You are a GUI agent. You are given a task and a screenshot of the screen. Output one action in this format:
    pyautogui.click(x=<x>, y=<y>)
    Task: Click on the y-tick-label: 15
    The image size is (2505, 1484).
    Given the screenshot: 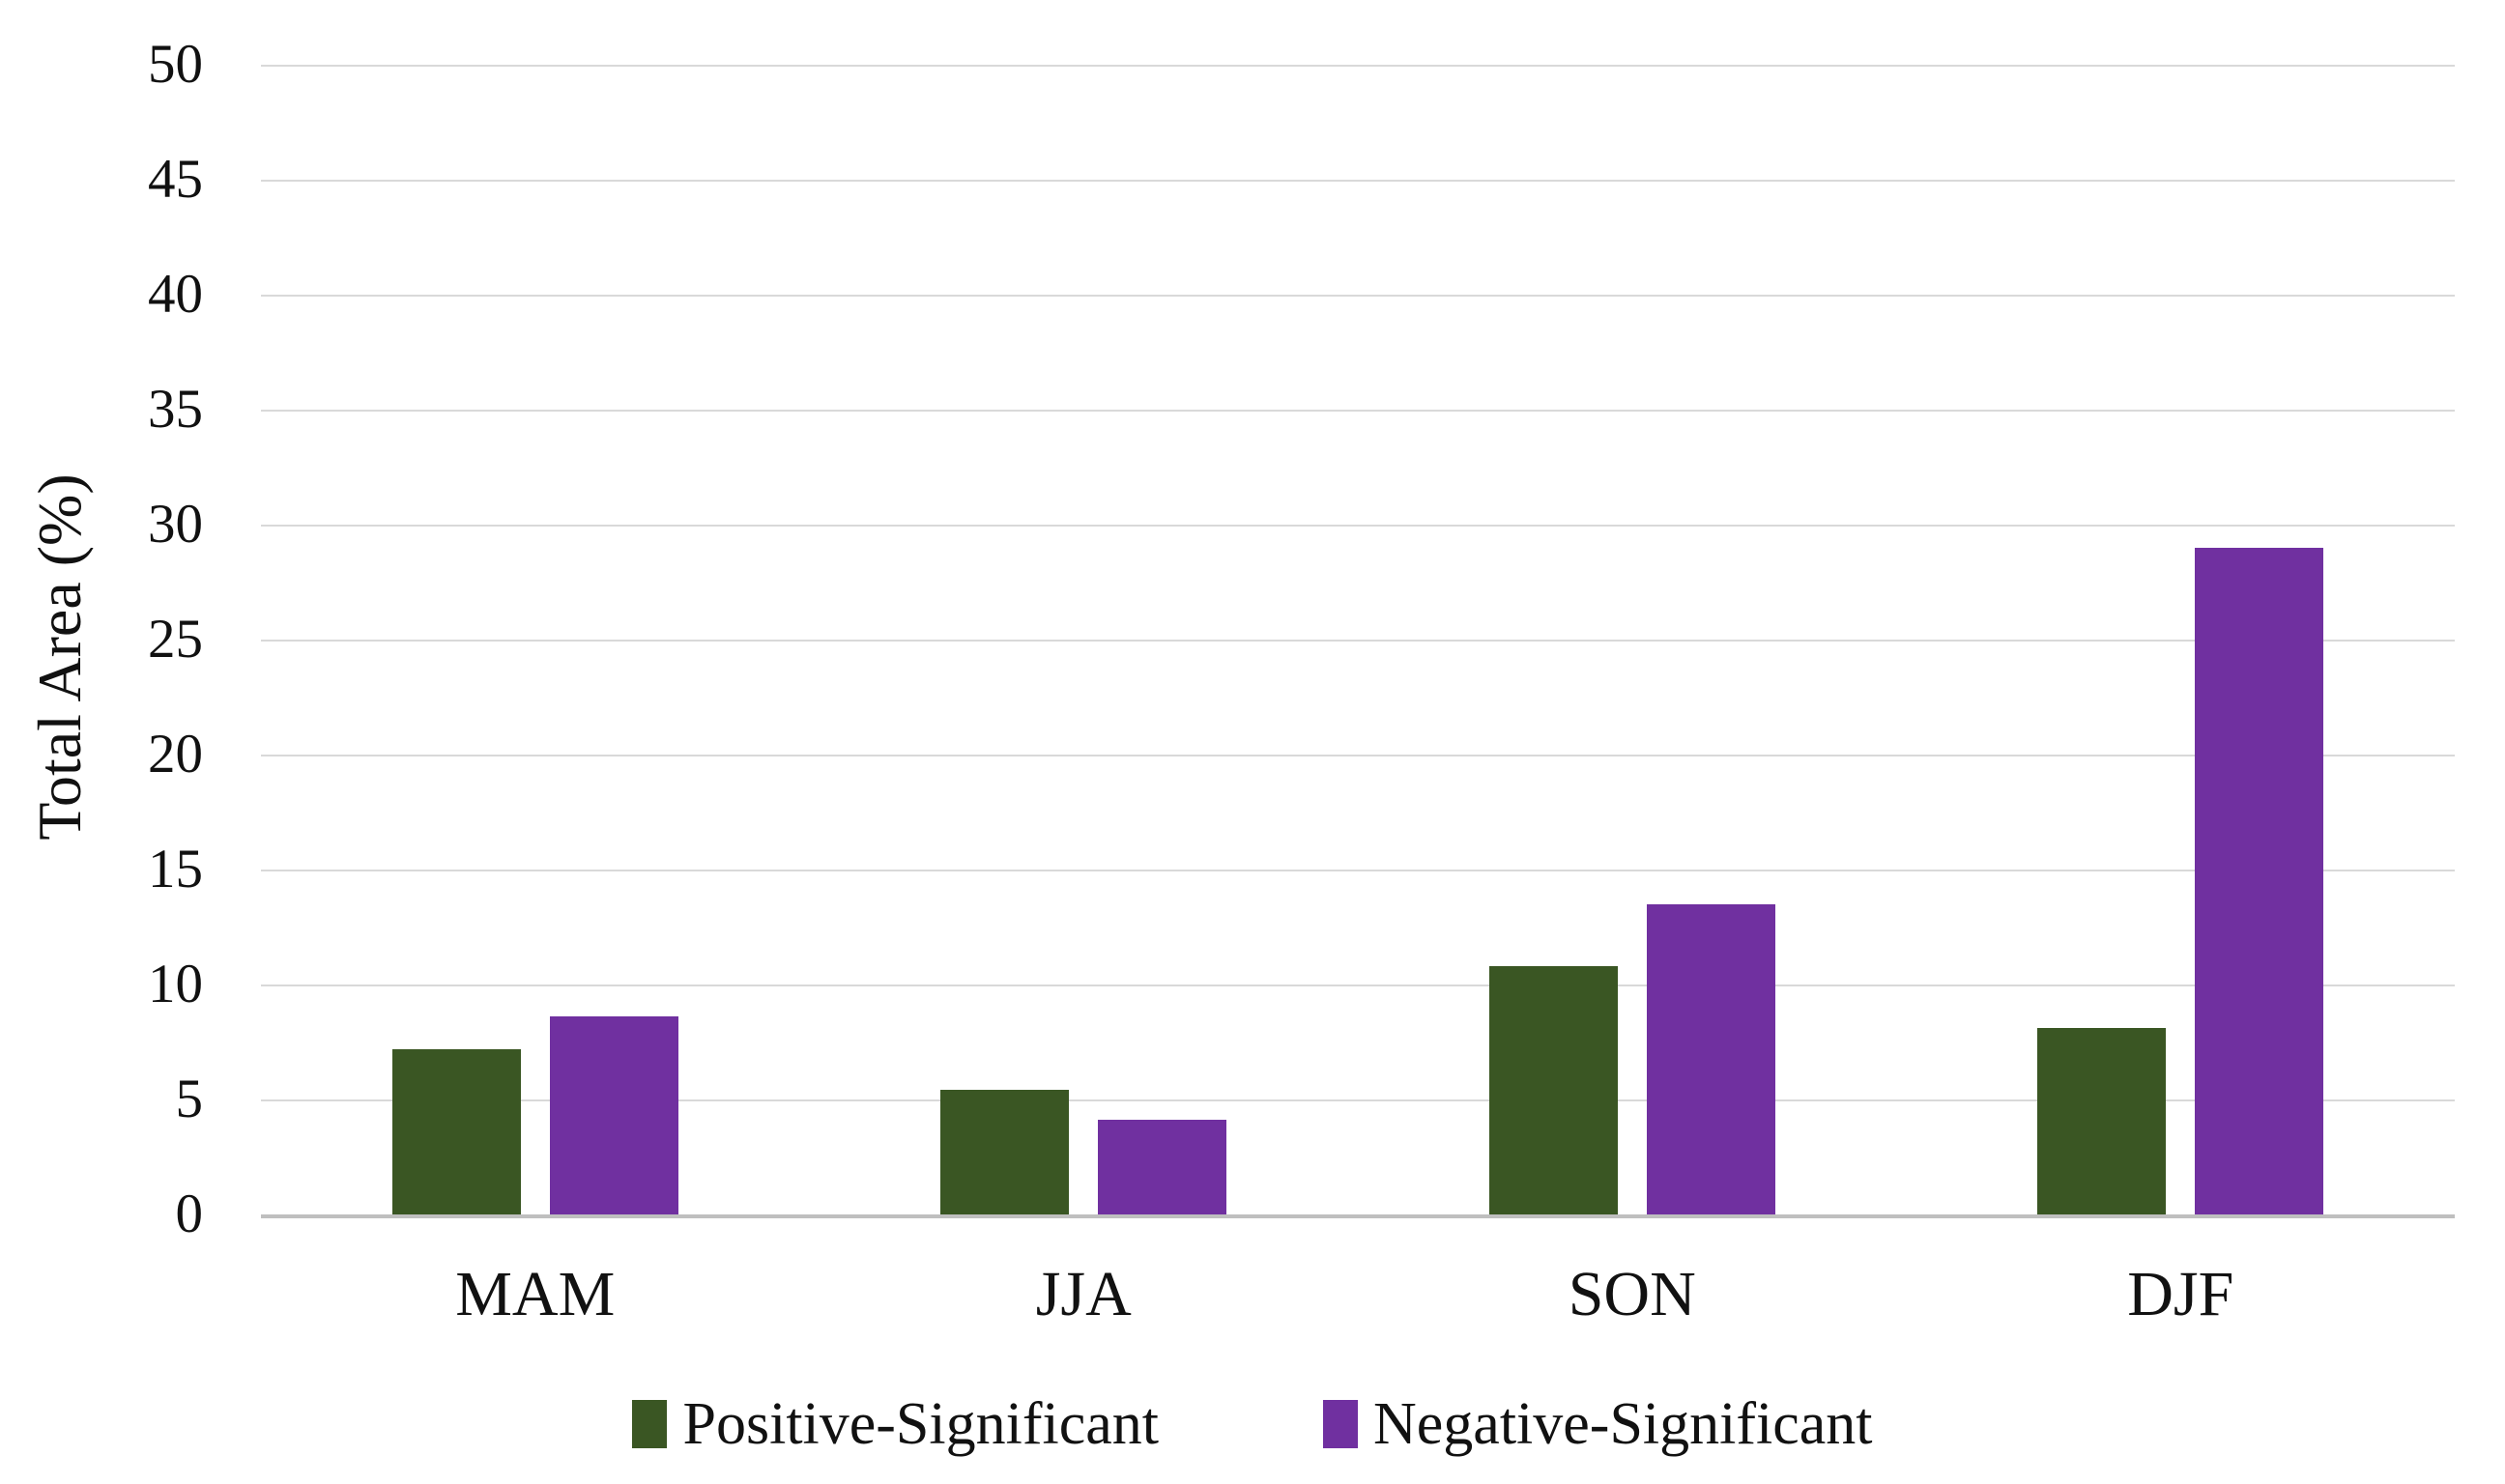 What is the action you would take?
    pyautogui.click(x=175, y=869)
    